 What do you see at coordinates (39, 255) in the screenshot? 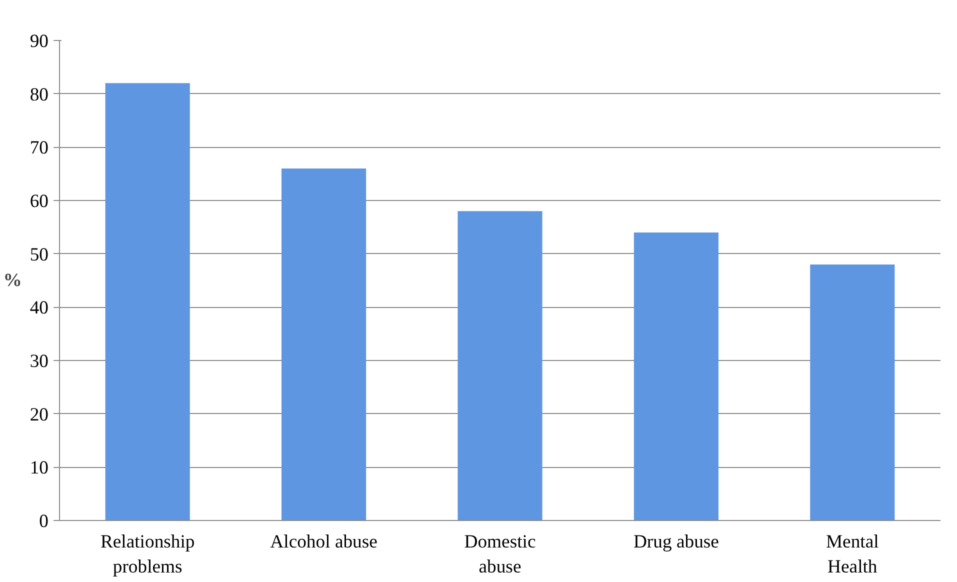
I see `y-tick-label: 50` at bounding box center [39, 255].